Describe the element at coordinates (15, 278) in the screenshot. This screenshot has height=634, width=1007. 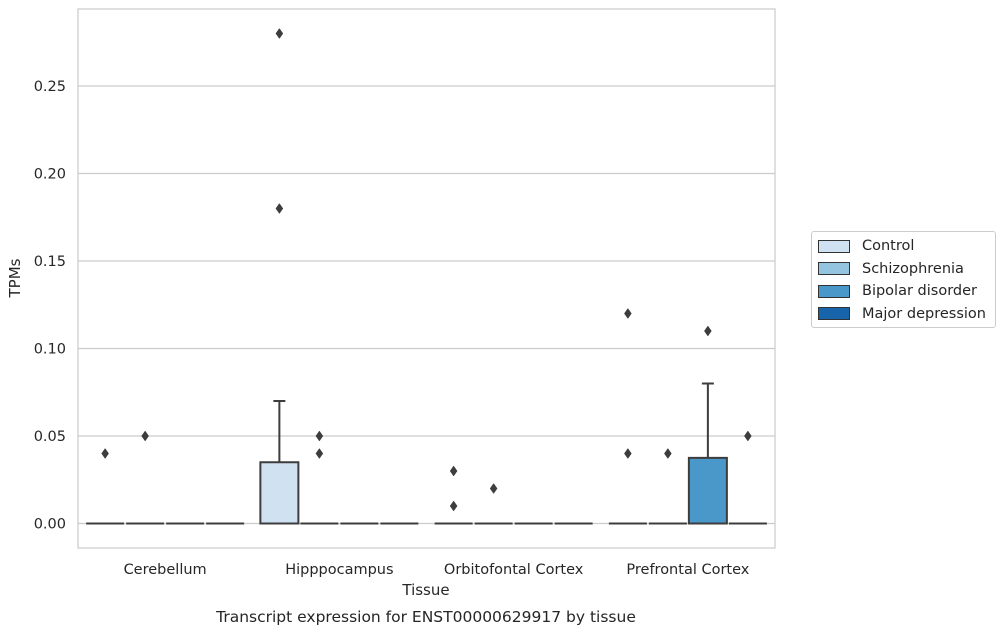
I see `y-axis-label: TPMs` at that location.